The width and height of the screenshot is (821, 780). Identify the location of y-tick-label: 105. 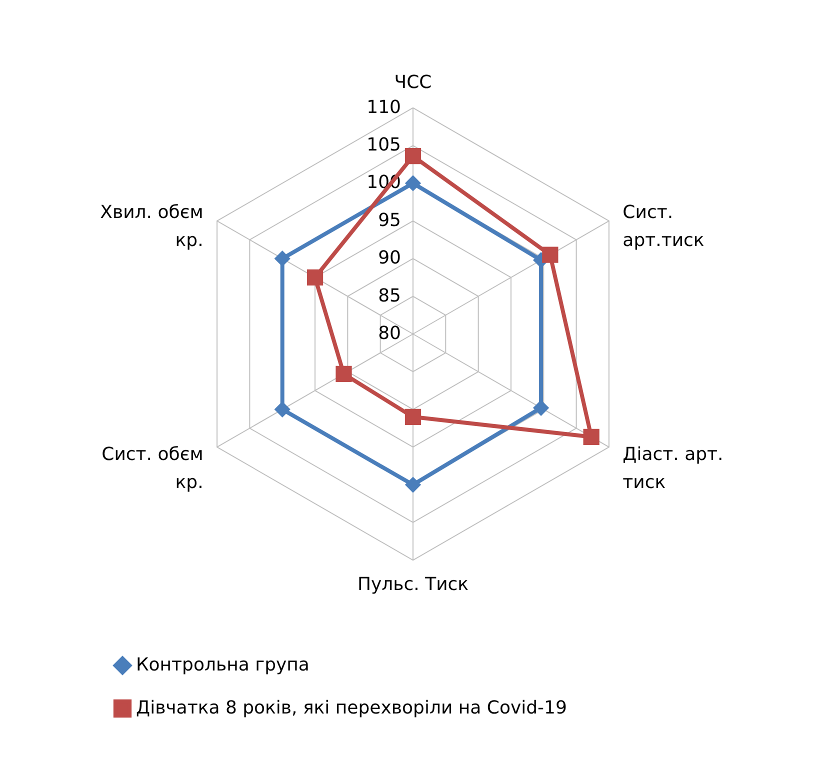
(383, 145).